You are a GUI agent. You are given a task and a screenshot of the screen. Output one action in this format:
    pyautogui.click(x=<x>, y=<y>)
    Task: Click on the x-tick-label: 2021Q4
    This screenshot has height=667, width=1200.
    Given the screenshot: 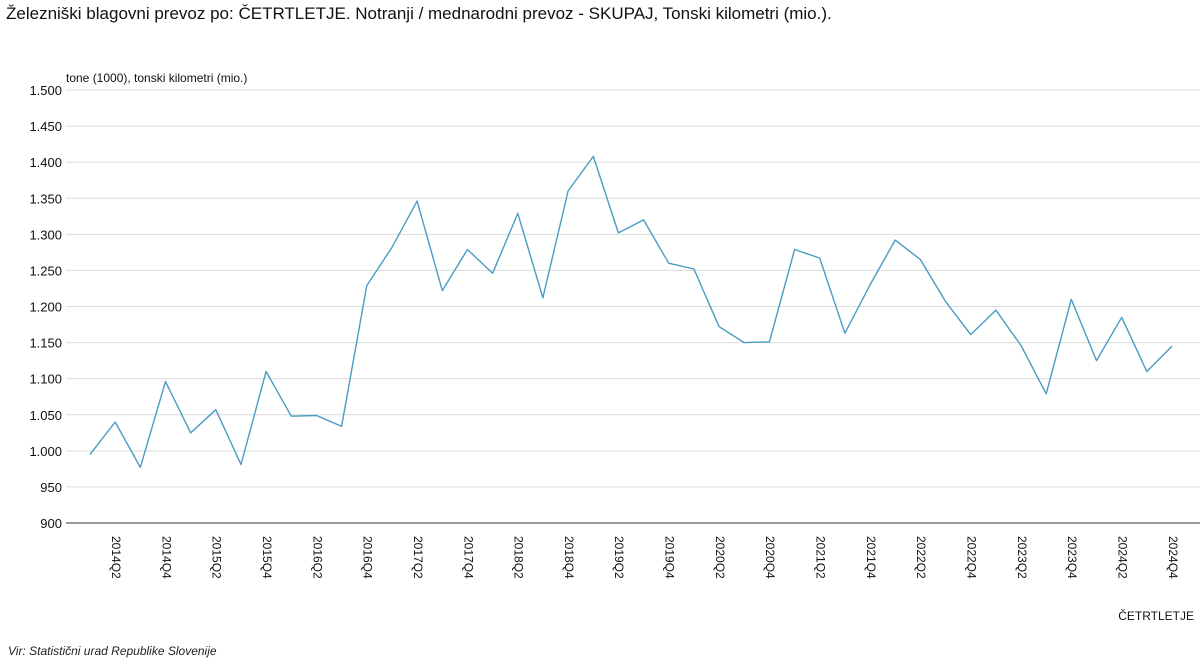 What is the action you would take?
    pyautogui.click(x=871, y=557)
    